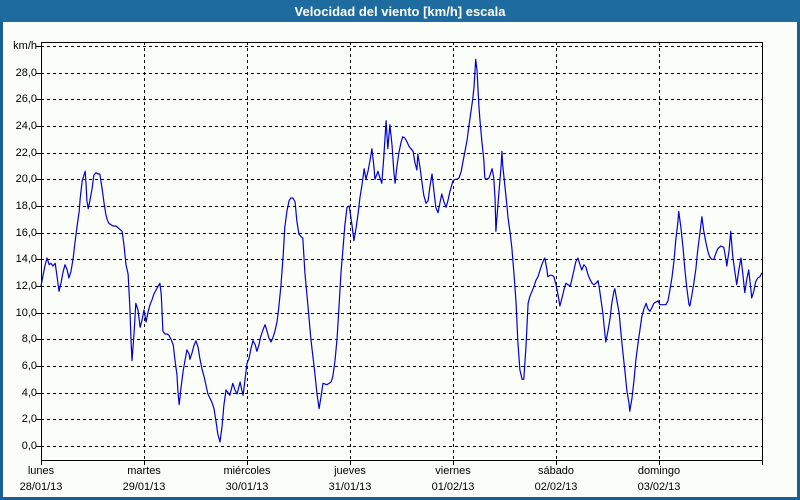  What do you see at coordinates (556, 471) in the screenshot?
I see `day-name: sábado` at bounding box center [556, 471].